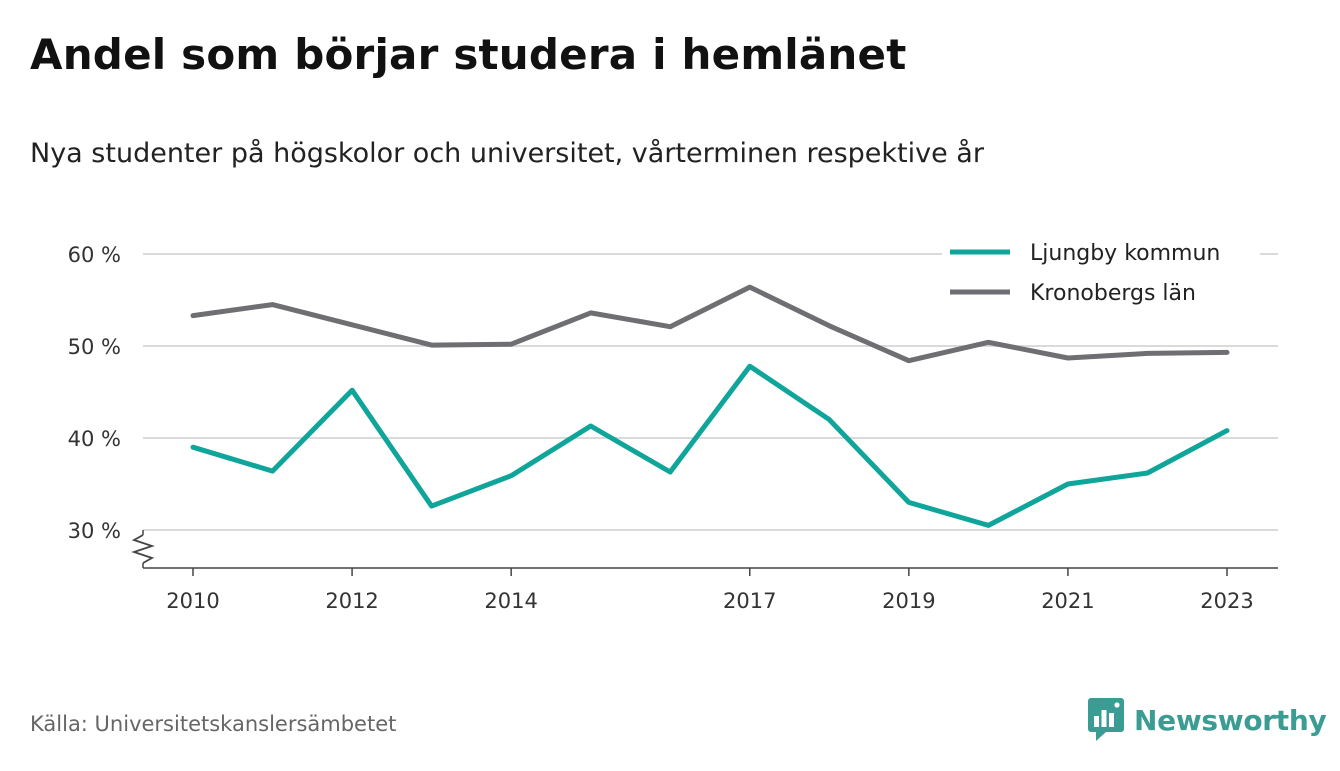 This screenshot has width=1340, height=771. What do you see at coordinates (1125, 253) in the screenshot?
I see `legend-label: Ljungby kommun` at bounding box center [1125, 253].